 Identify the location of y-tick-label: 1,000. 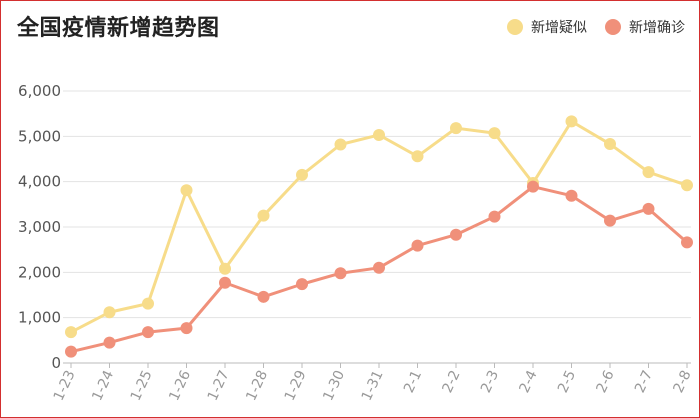
(39, 318).